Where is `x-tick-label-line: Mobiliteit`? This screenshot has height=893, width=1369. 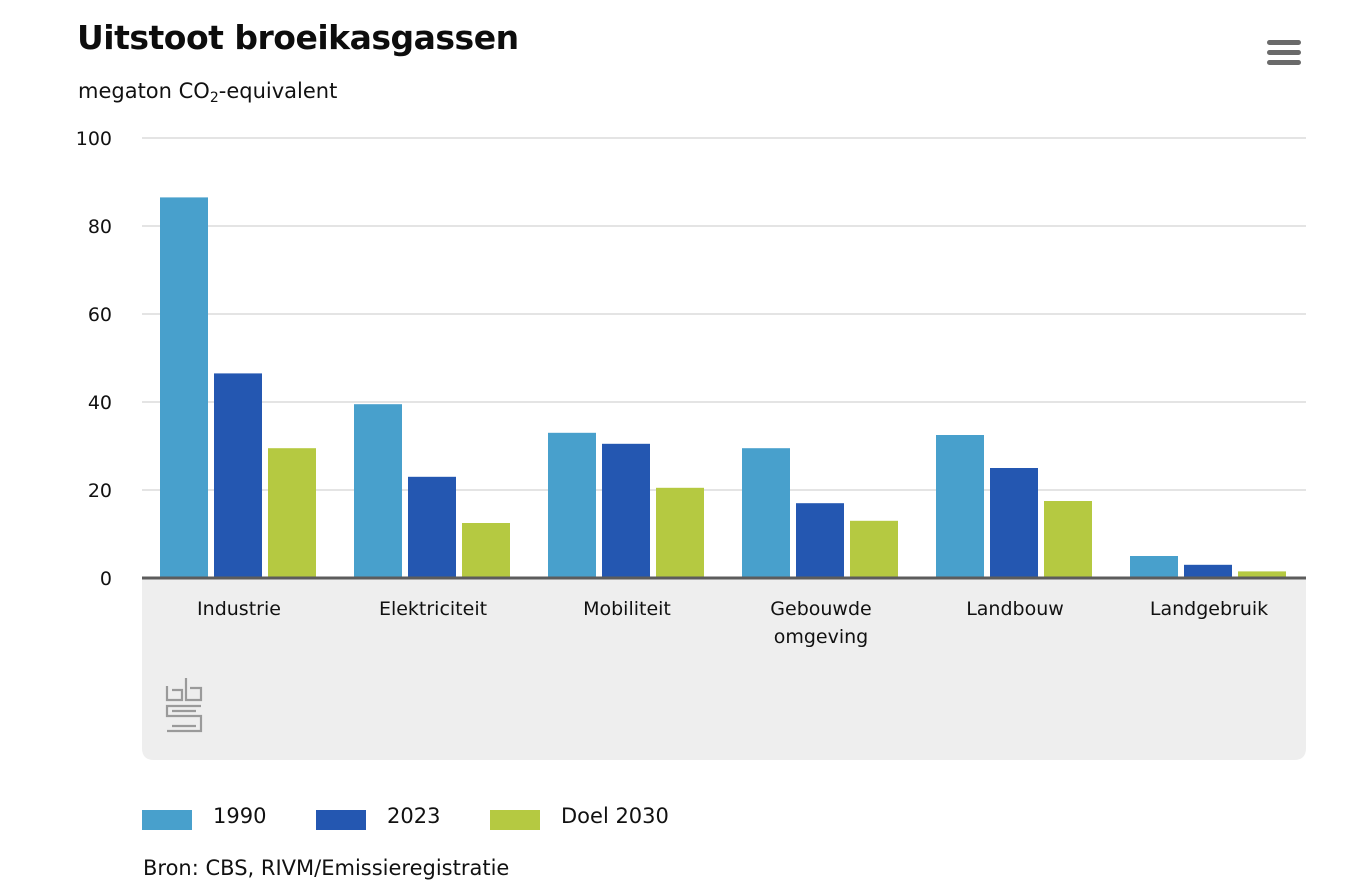 x-tick-label-line: Mobiliteit is located at coordinates (627, 609).